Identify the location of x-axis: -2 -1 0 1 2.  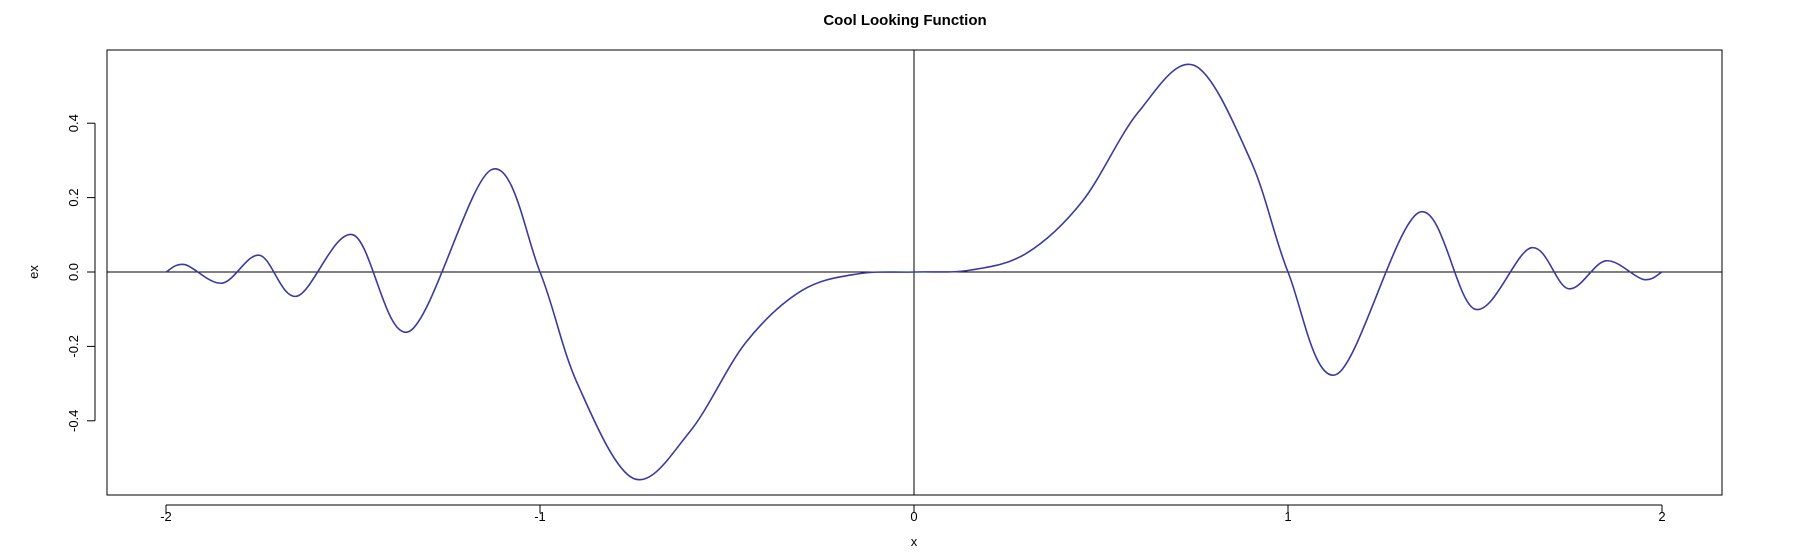
(913, 514).